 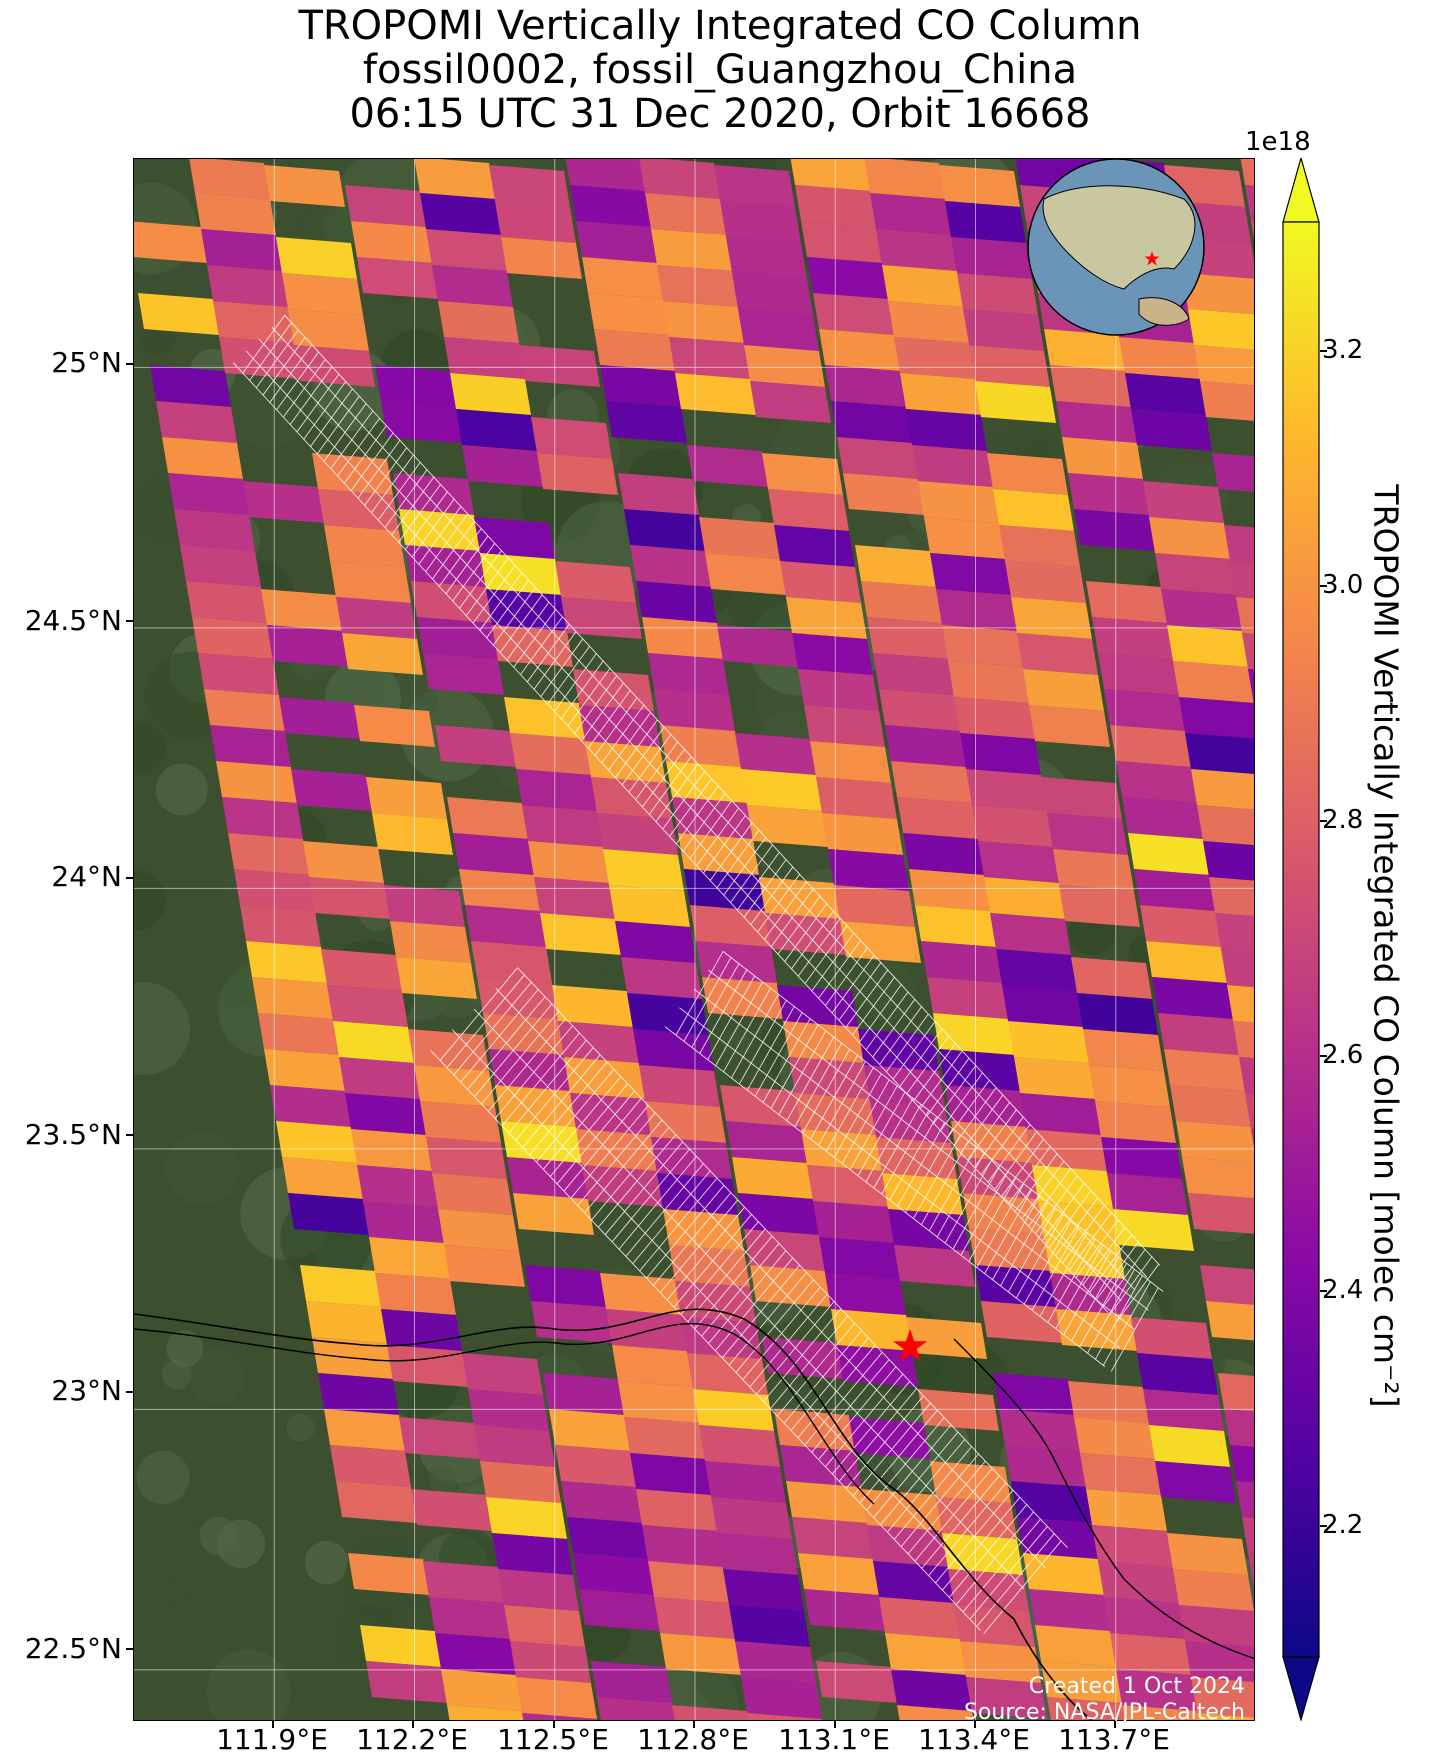 I want to click on lat-tickmark, so click(x=129, y=364).